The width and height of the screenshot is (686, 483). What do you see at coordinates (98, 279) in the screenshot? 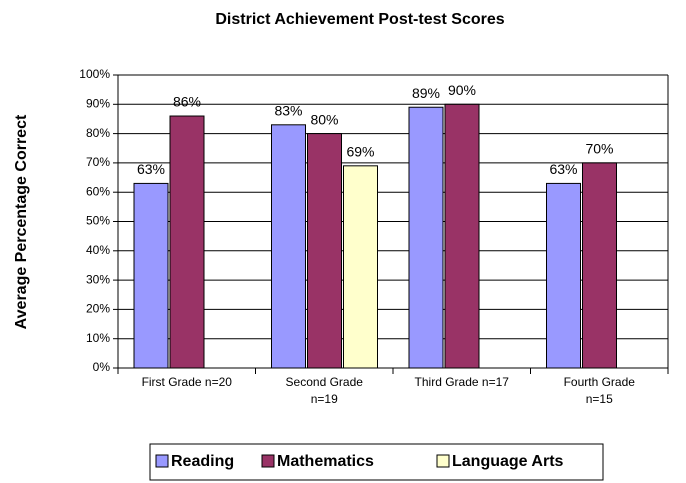
I see `y-tick-label: 30%` at bounding box center [98, 279].